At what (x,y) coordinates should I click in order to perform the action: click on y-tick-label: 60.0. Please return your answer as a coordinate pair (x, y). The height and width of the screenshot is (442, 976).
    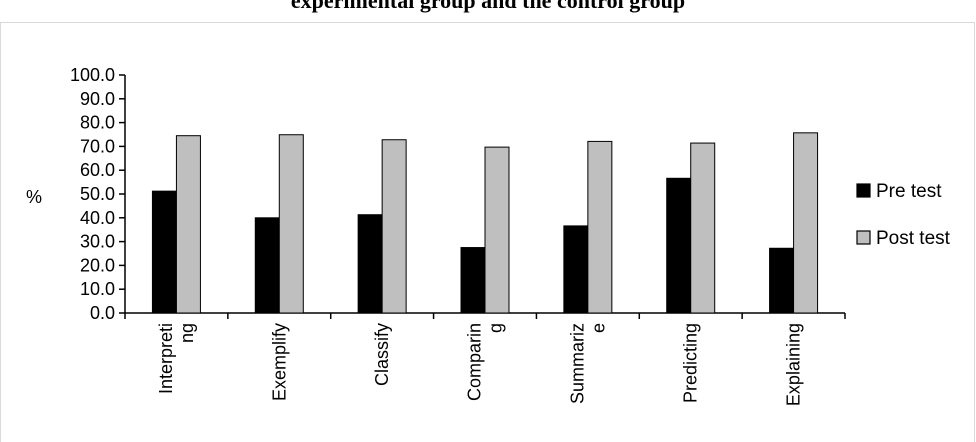
    Looking at the image, I should click on (97, 170).